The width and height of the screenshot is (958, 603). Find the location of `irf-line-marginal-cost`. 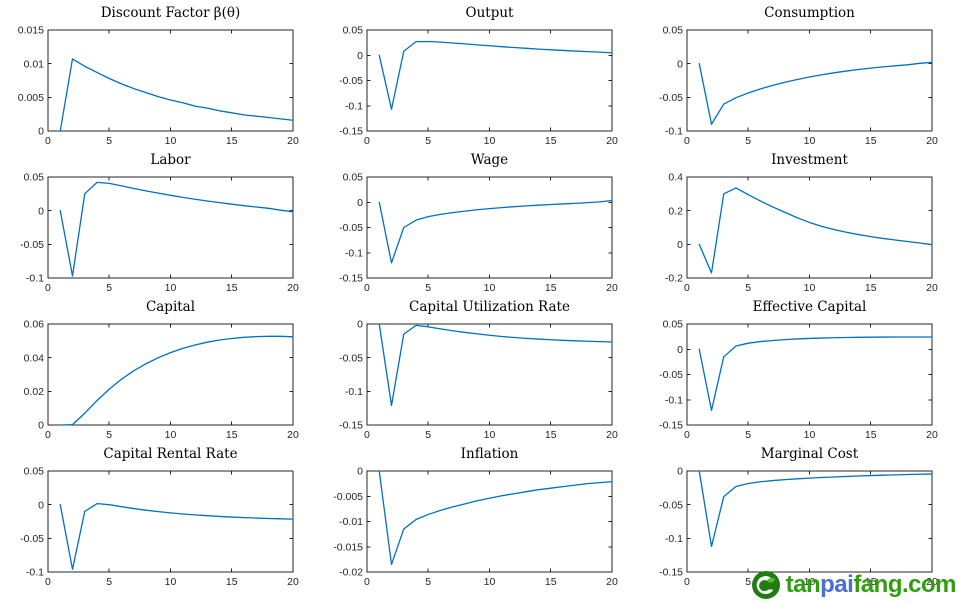

irf-line-marginal-cost is located at coordinates (815, 509).